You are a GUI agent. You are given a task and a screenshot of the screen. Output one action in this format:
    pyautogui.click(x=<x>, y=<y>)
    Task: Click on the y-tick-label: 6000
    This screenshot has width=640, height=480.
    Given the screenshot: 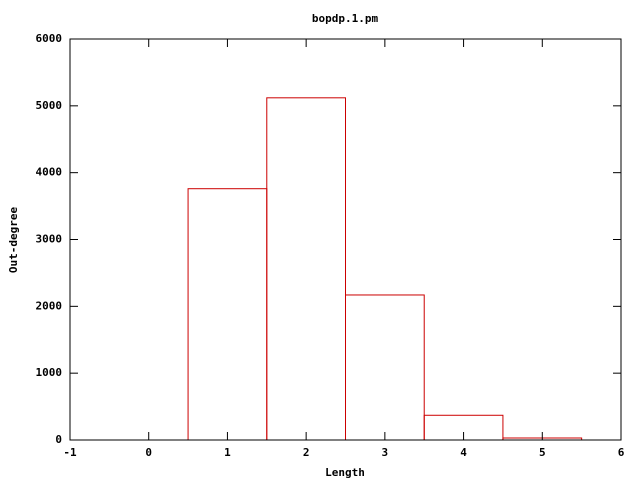 What is the action you would take?
    pyautogui.click(x=49, y=38)
    